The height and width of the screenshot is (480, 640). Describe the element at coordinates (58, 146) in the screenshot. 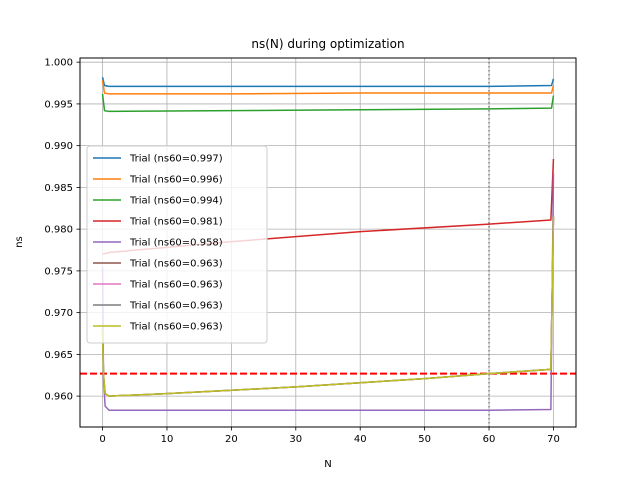

I see `y-tick-label: 0.990` at that location.